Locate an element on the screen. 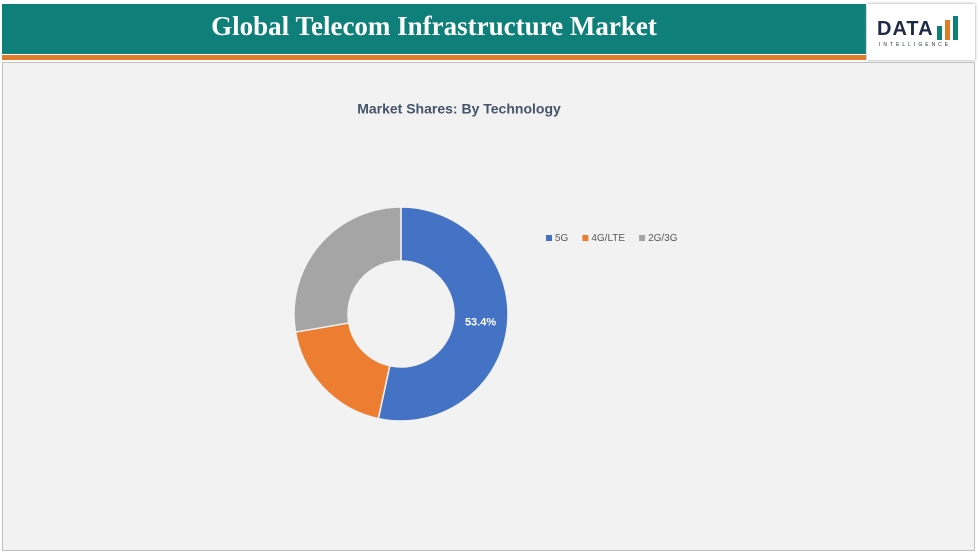 This screenshot has height=555, width=979. page-title: Global Telecom Infrastructure Market is located at coordinates (434, 26).